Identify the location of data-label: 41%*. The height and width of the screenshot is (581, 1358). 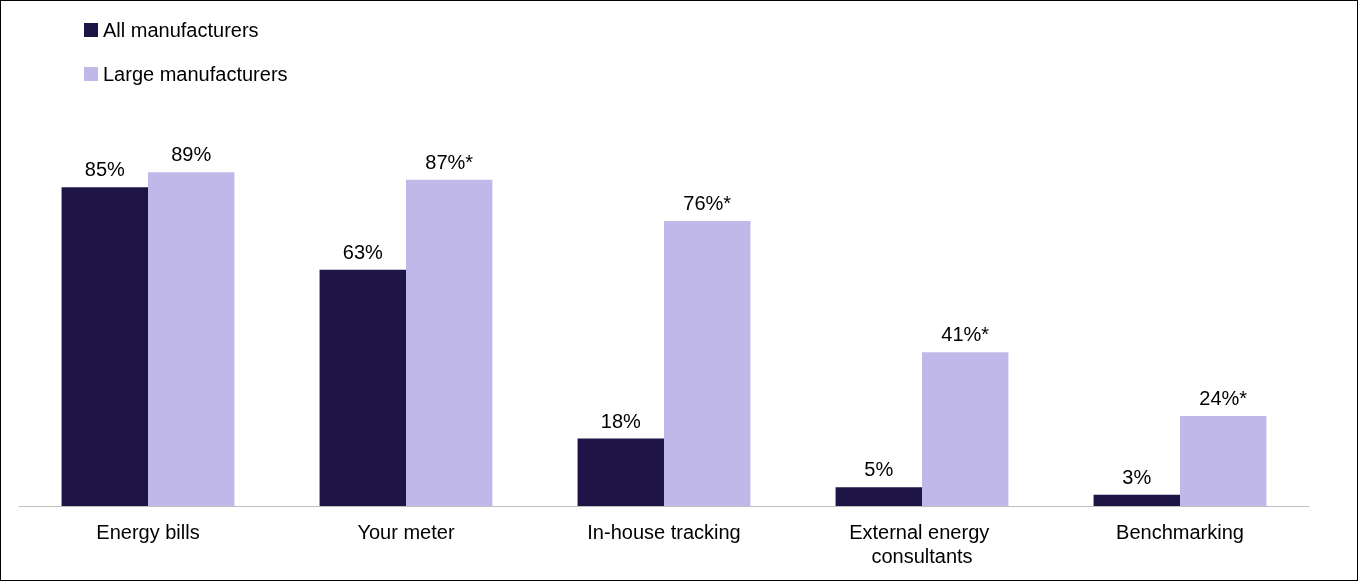
(965, 334).